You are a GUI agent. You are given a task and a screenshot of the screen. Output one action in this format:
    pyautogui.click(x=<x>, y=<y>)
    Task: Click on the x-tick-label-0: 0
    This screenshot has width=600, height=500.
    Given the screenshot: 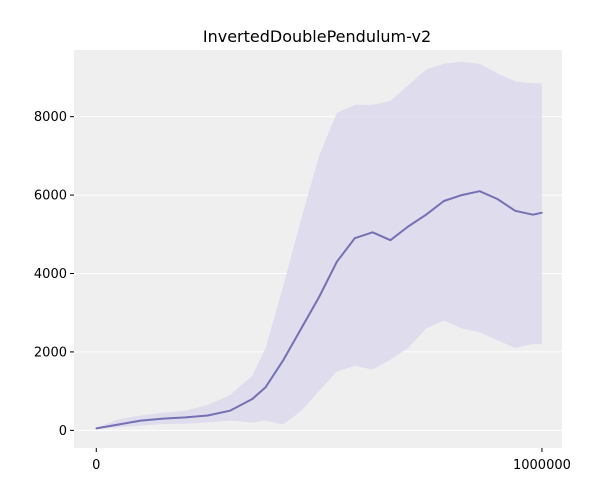 What is the action you would take?
    pyautogui.click(x=96, y=465)
    